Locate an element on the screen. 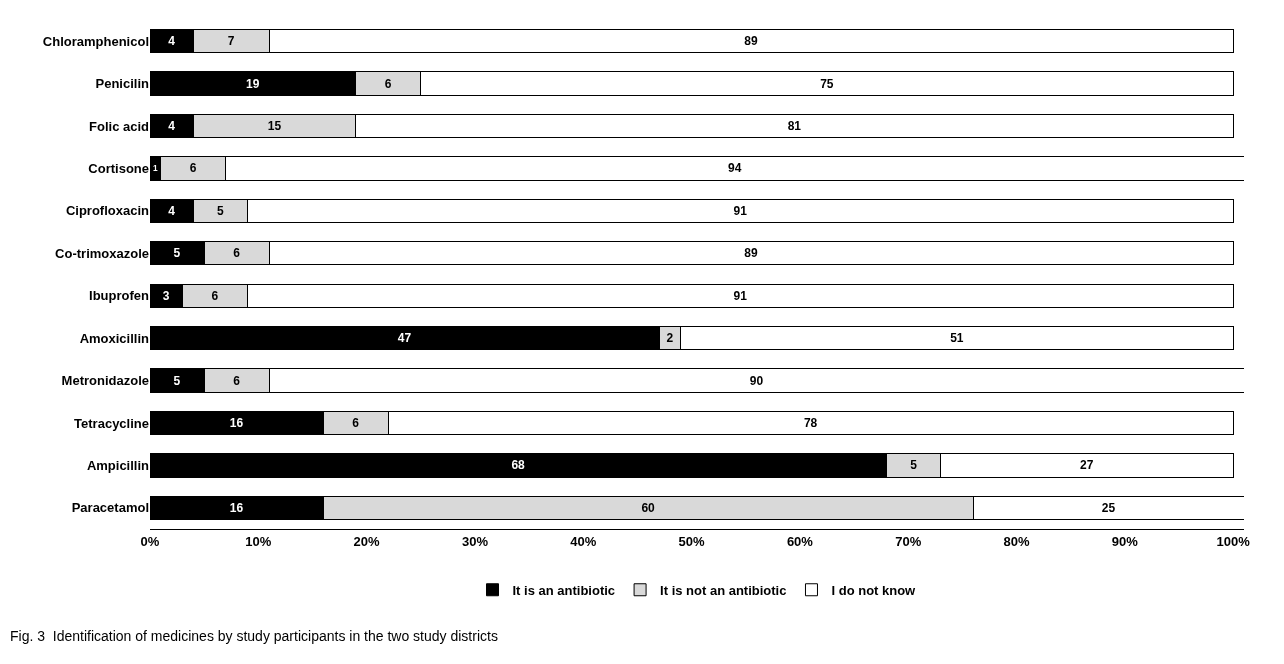 This screenshot has height=664, width=1284. y-tick-label: Tetracycline is located at coordinates (111, 423).